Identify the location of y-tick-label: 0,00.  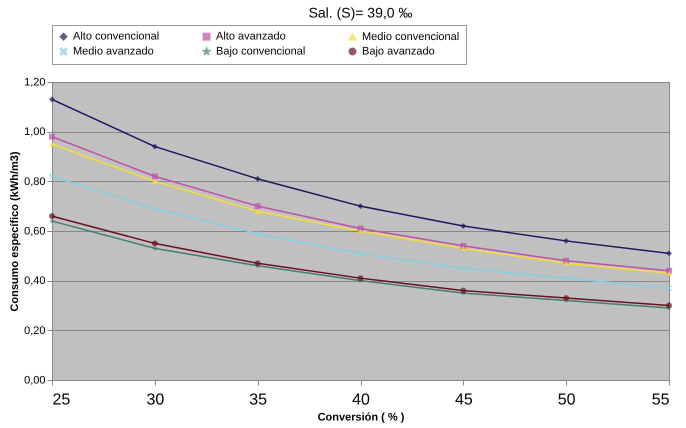
(35, 380).